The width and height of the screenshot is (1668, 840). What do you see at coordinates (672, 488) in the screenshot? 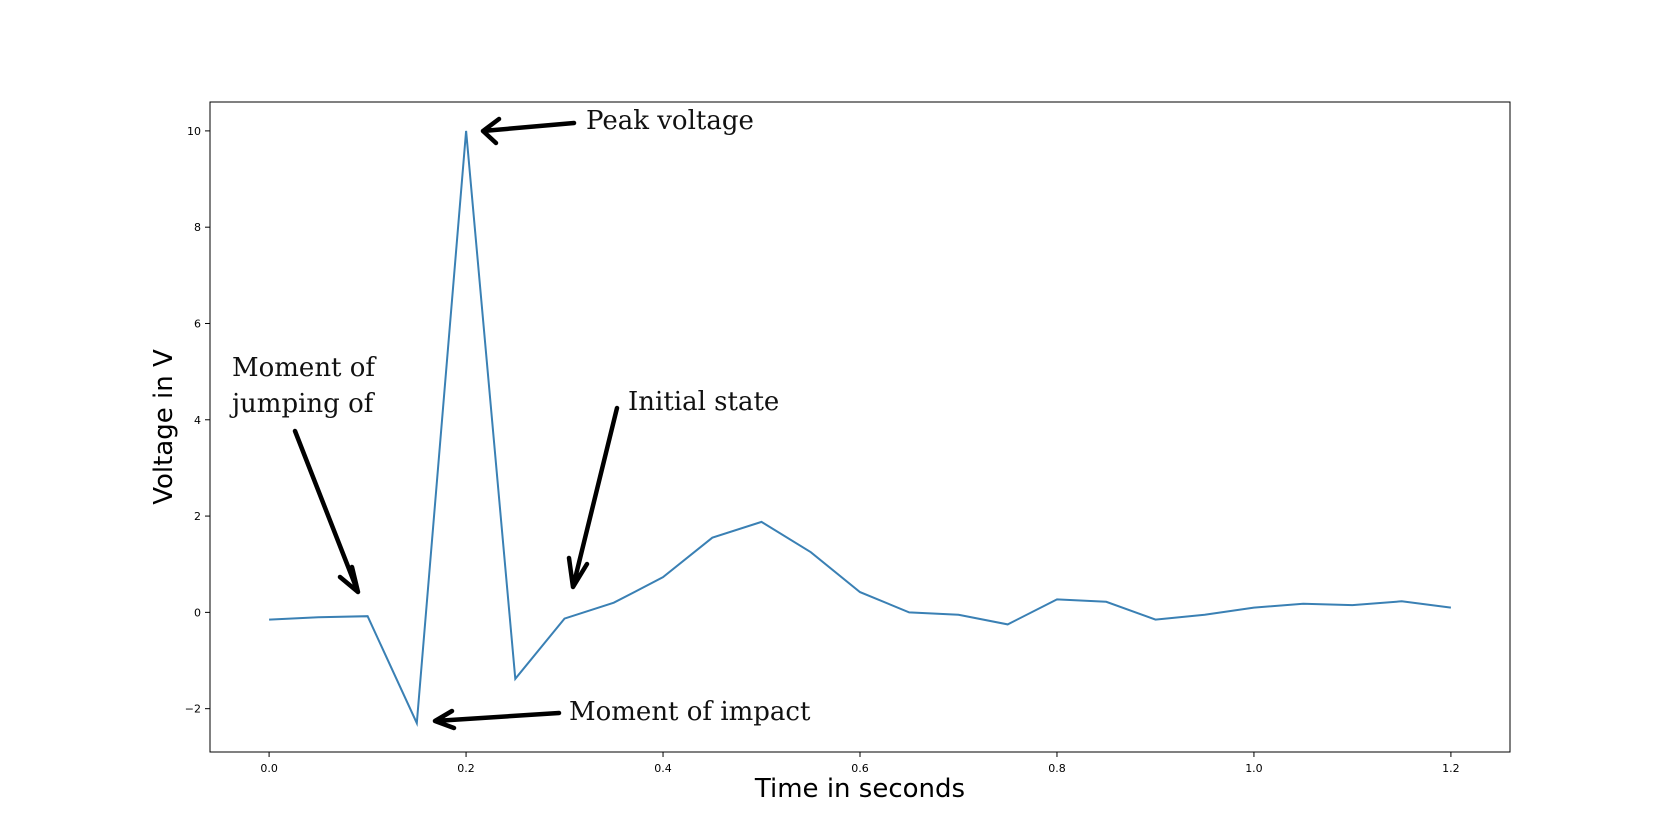
I see `annotation-initial-state: Initial state` at bounding box center [672, 488].